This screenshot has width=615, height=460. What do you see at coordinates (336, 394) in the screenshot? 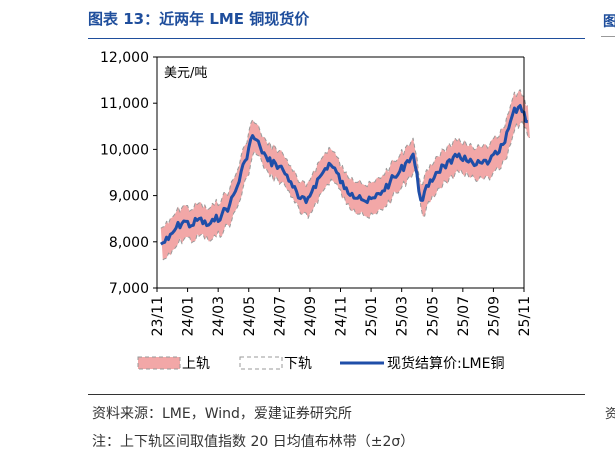
I see `footer-divider` at bounding box center [336, 394].